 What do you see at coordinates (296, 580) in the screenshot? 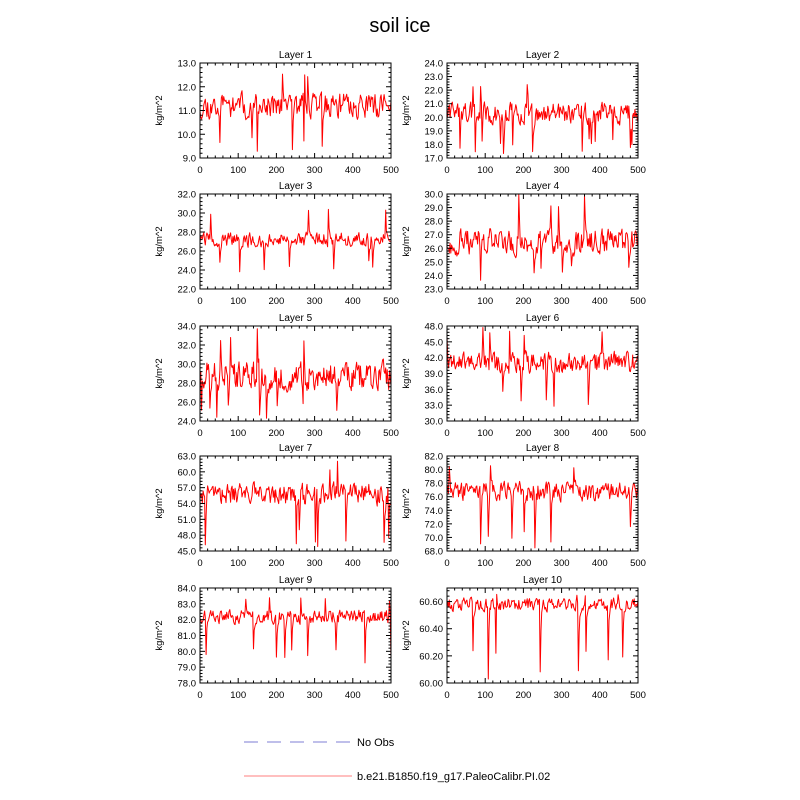
I see `panel-title: Layer 9` at bounding box center [296, 580].